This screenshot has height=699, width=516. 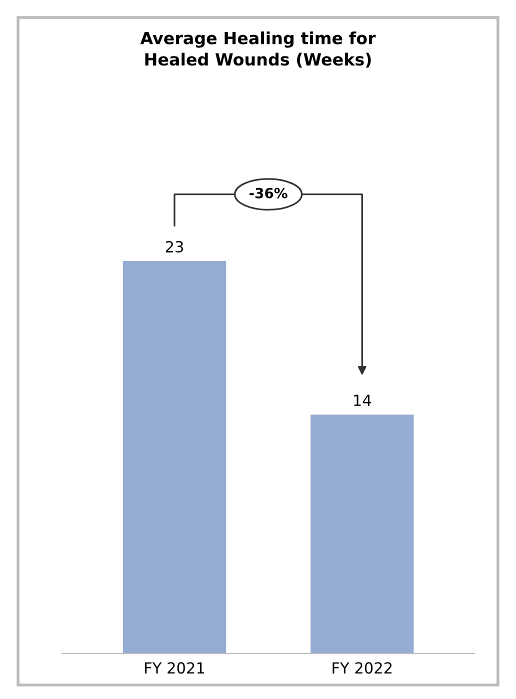 What do you see at coordinates (362, 668) in the screenshot?
I see `x-tick-label: FY 2022` at bounding box center [362, 668].